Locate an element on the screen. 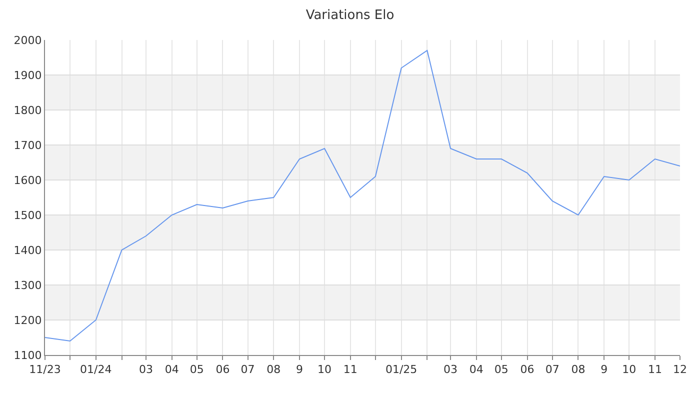 The width and height of the screenshot is (700, 400). y-tick-label: 1400 is located at coordinates (28, 250).